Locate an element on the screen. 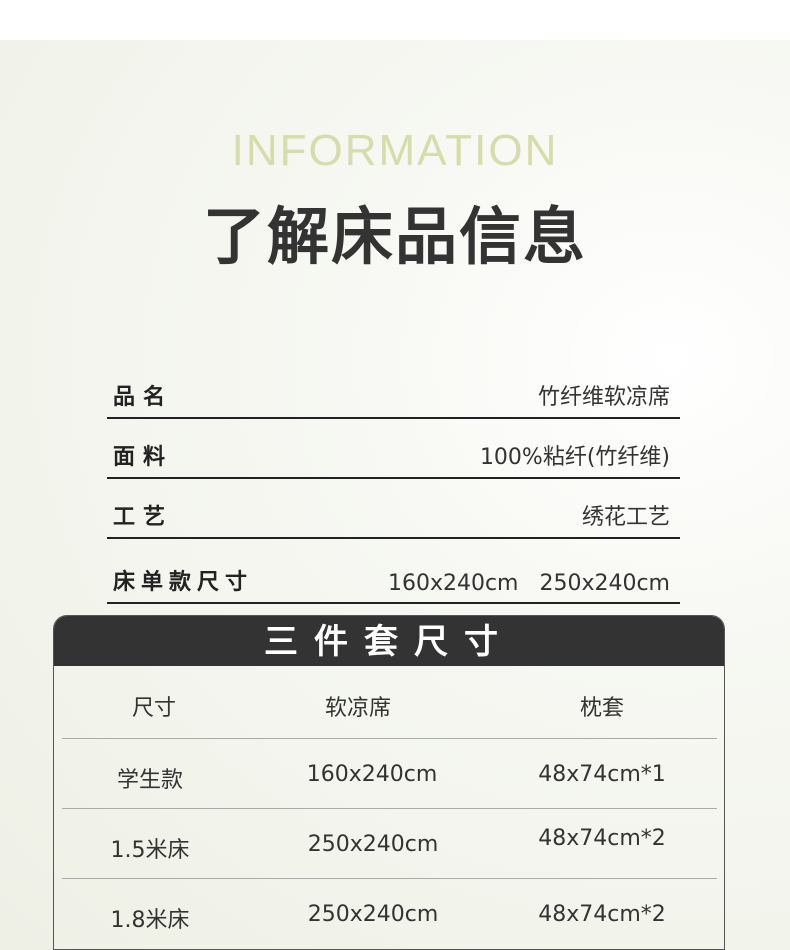 The image size is (790, 950). info-value: 竹纤维软凉席 is located at coordinates (603, 397).